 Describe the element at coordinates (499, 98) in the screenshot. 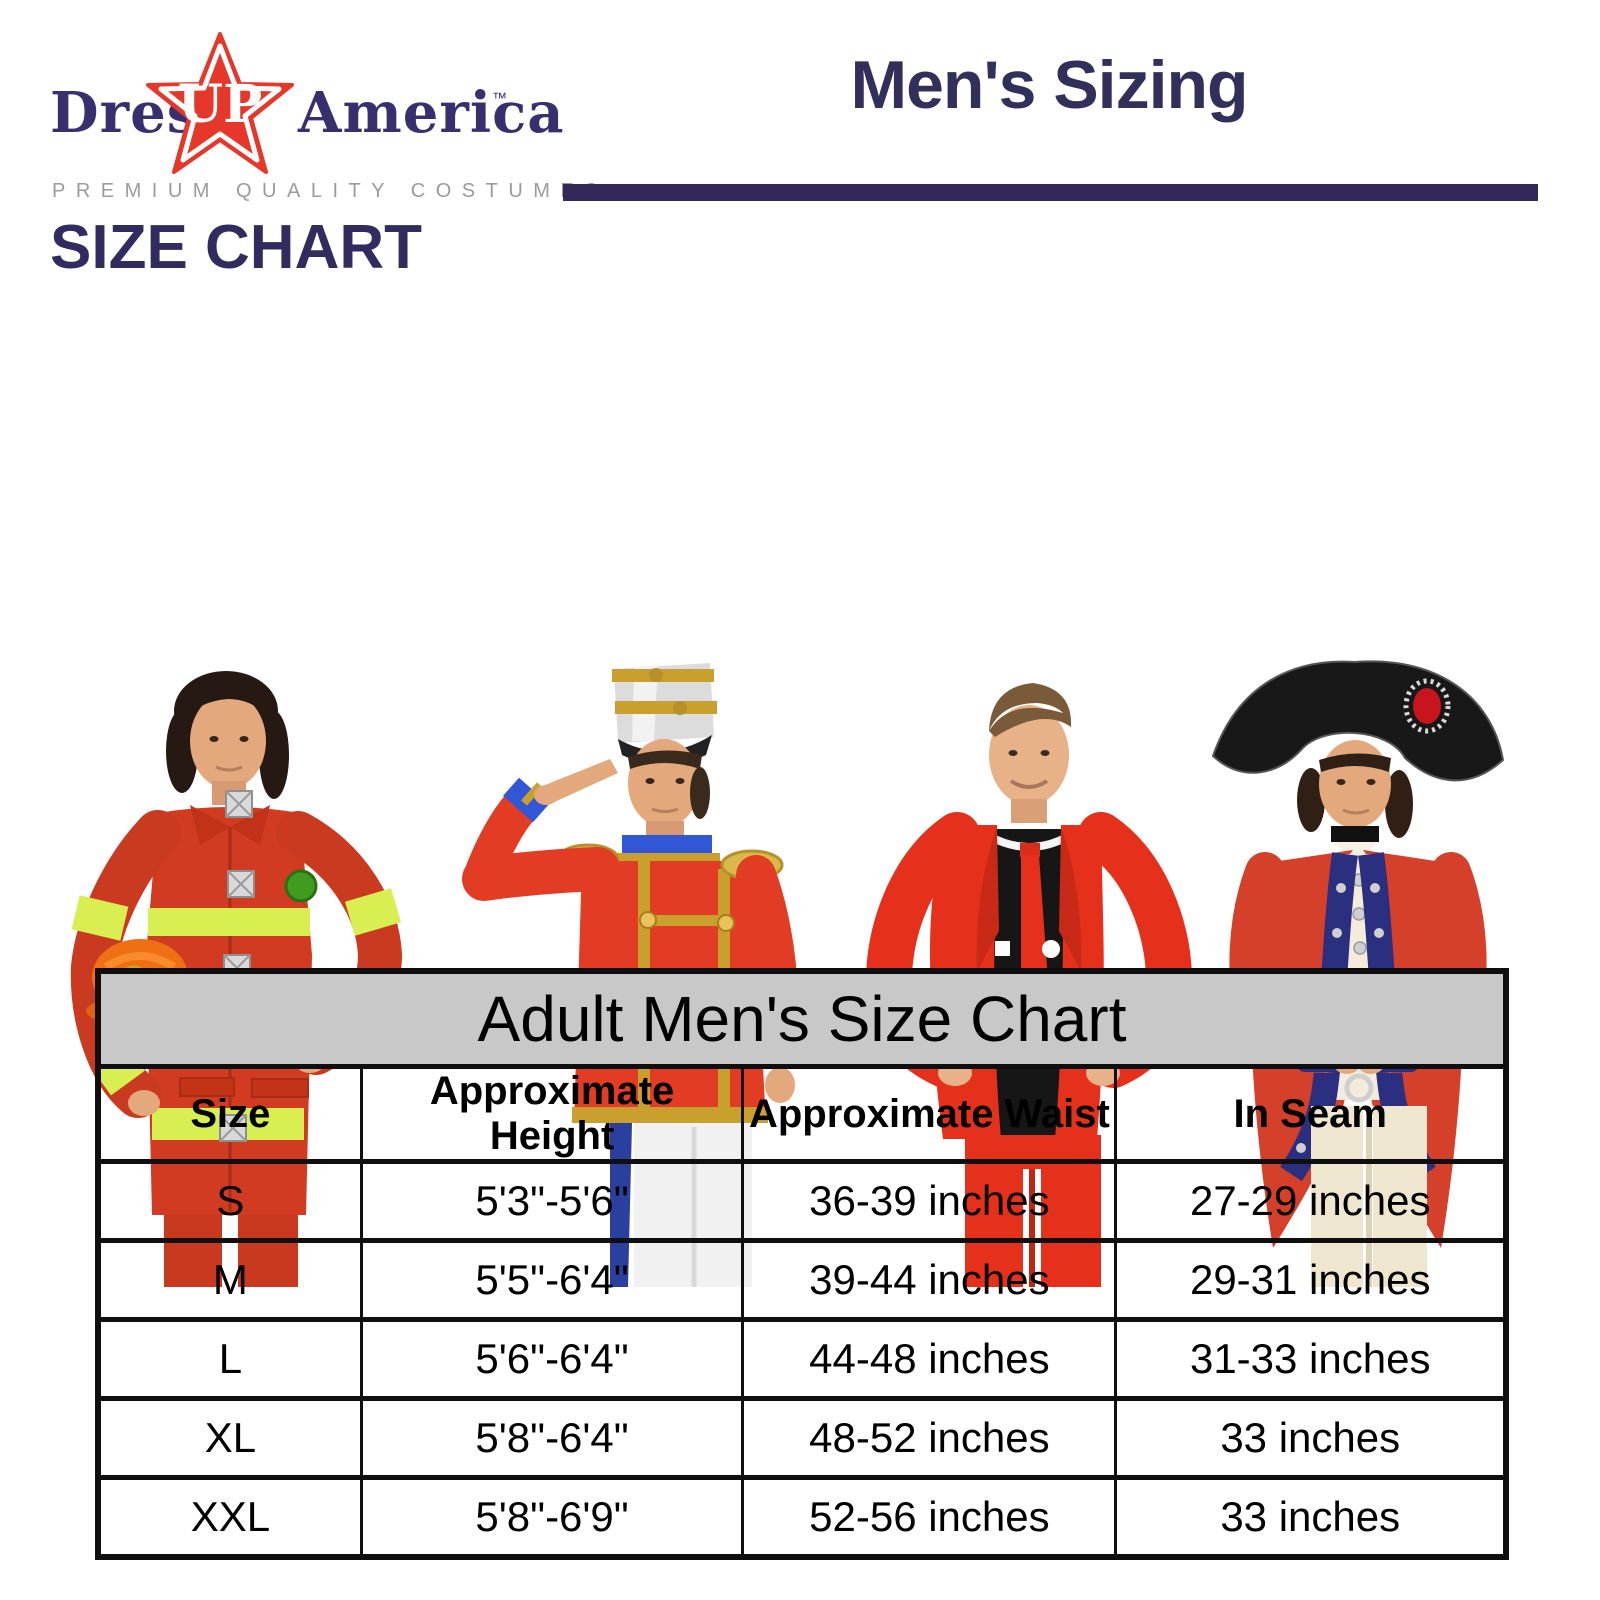

I see `trademark-symbol: ™` at that location.